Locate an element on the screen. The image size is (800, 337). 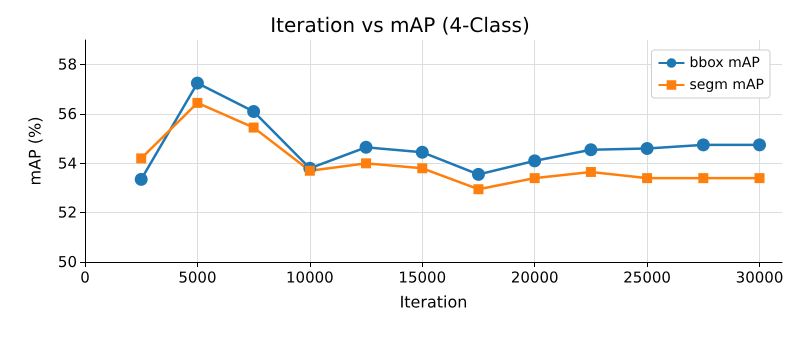
y-tick-label: 56 is located at coordinates (67, 114).